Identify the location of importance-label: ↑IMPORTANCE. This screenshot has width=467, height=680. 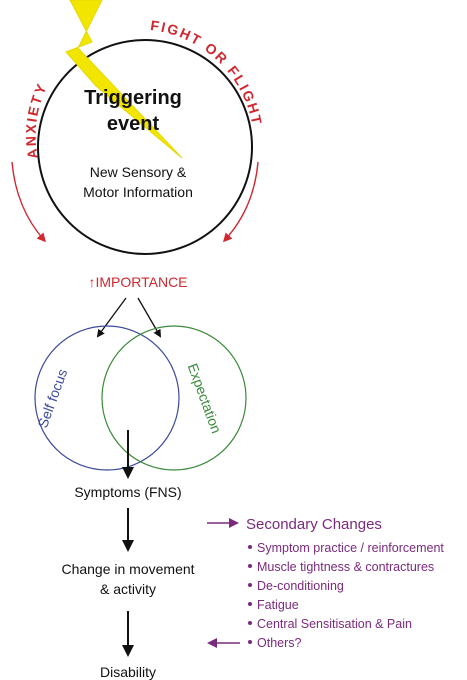
(137, 282).